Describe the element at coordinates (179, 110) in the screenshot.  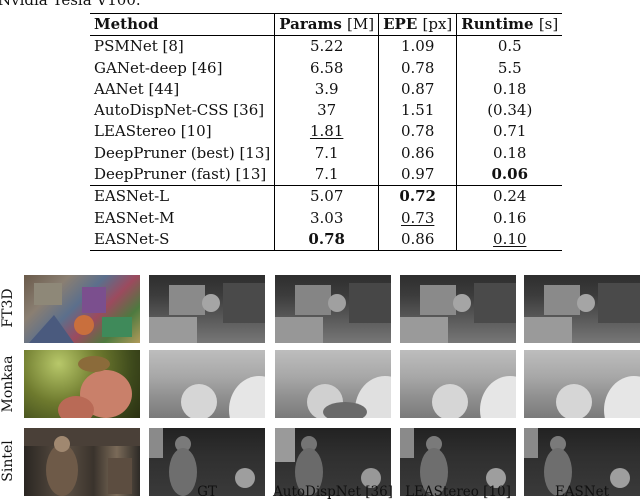
I see `cell-method: AutoDispNet-CSS [36]` at that location.